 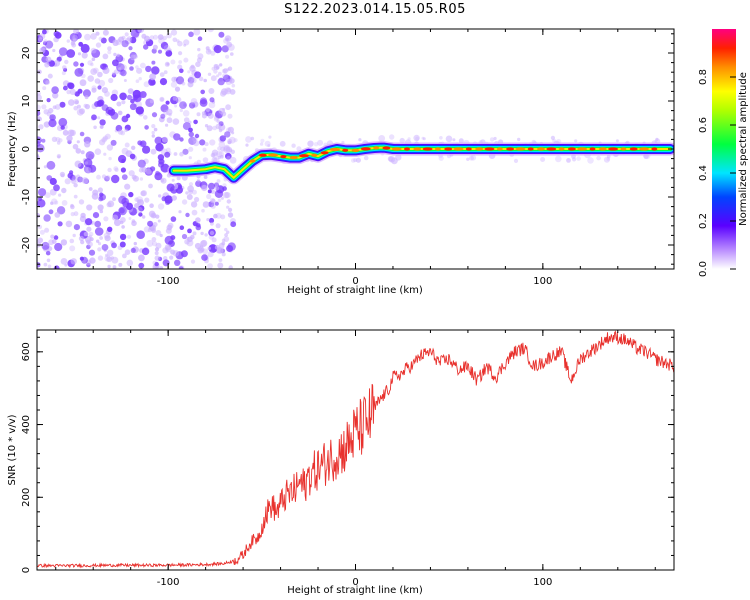 What do you see at coordinates (26, 424) in the screenshot?
I see `y-tick-label: 400` at bounding box center [26, 424].